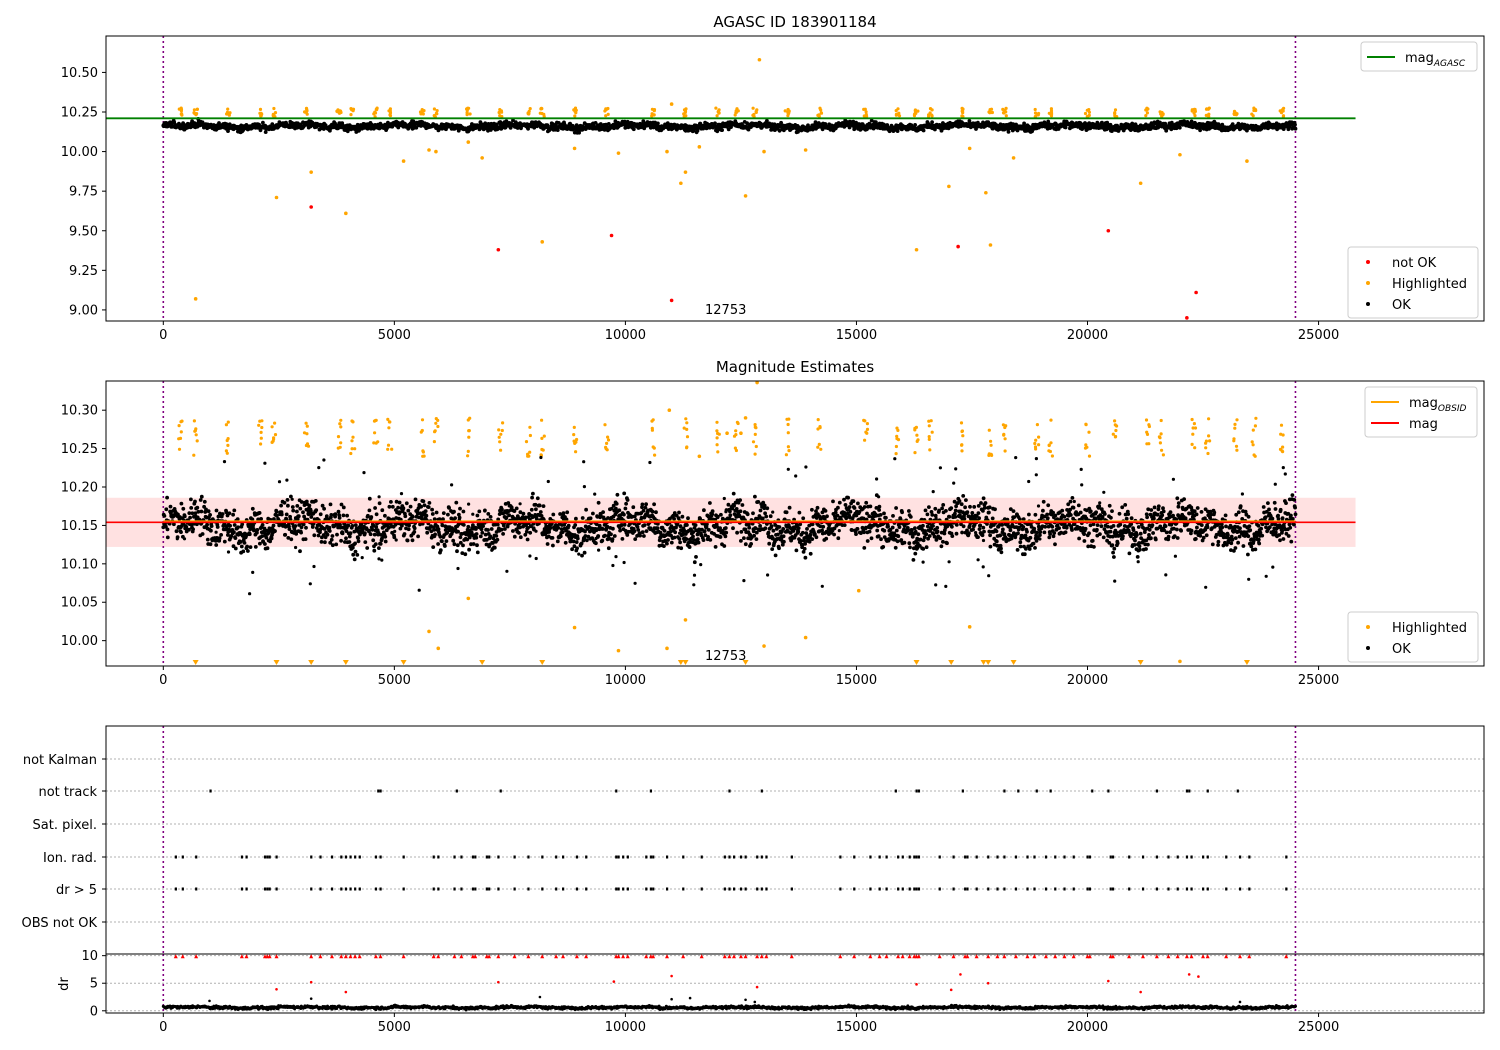  What do you see at coordinates (1318, 335) in the screenshot?
I see `agasc-x-tick-label: 25000` at bounding box center [1318, 335].